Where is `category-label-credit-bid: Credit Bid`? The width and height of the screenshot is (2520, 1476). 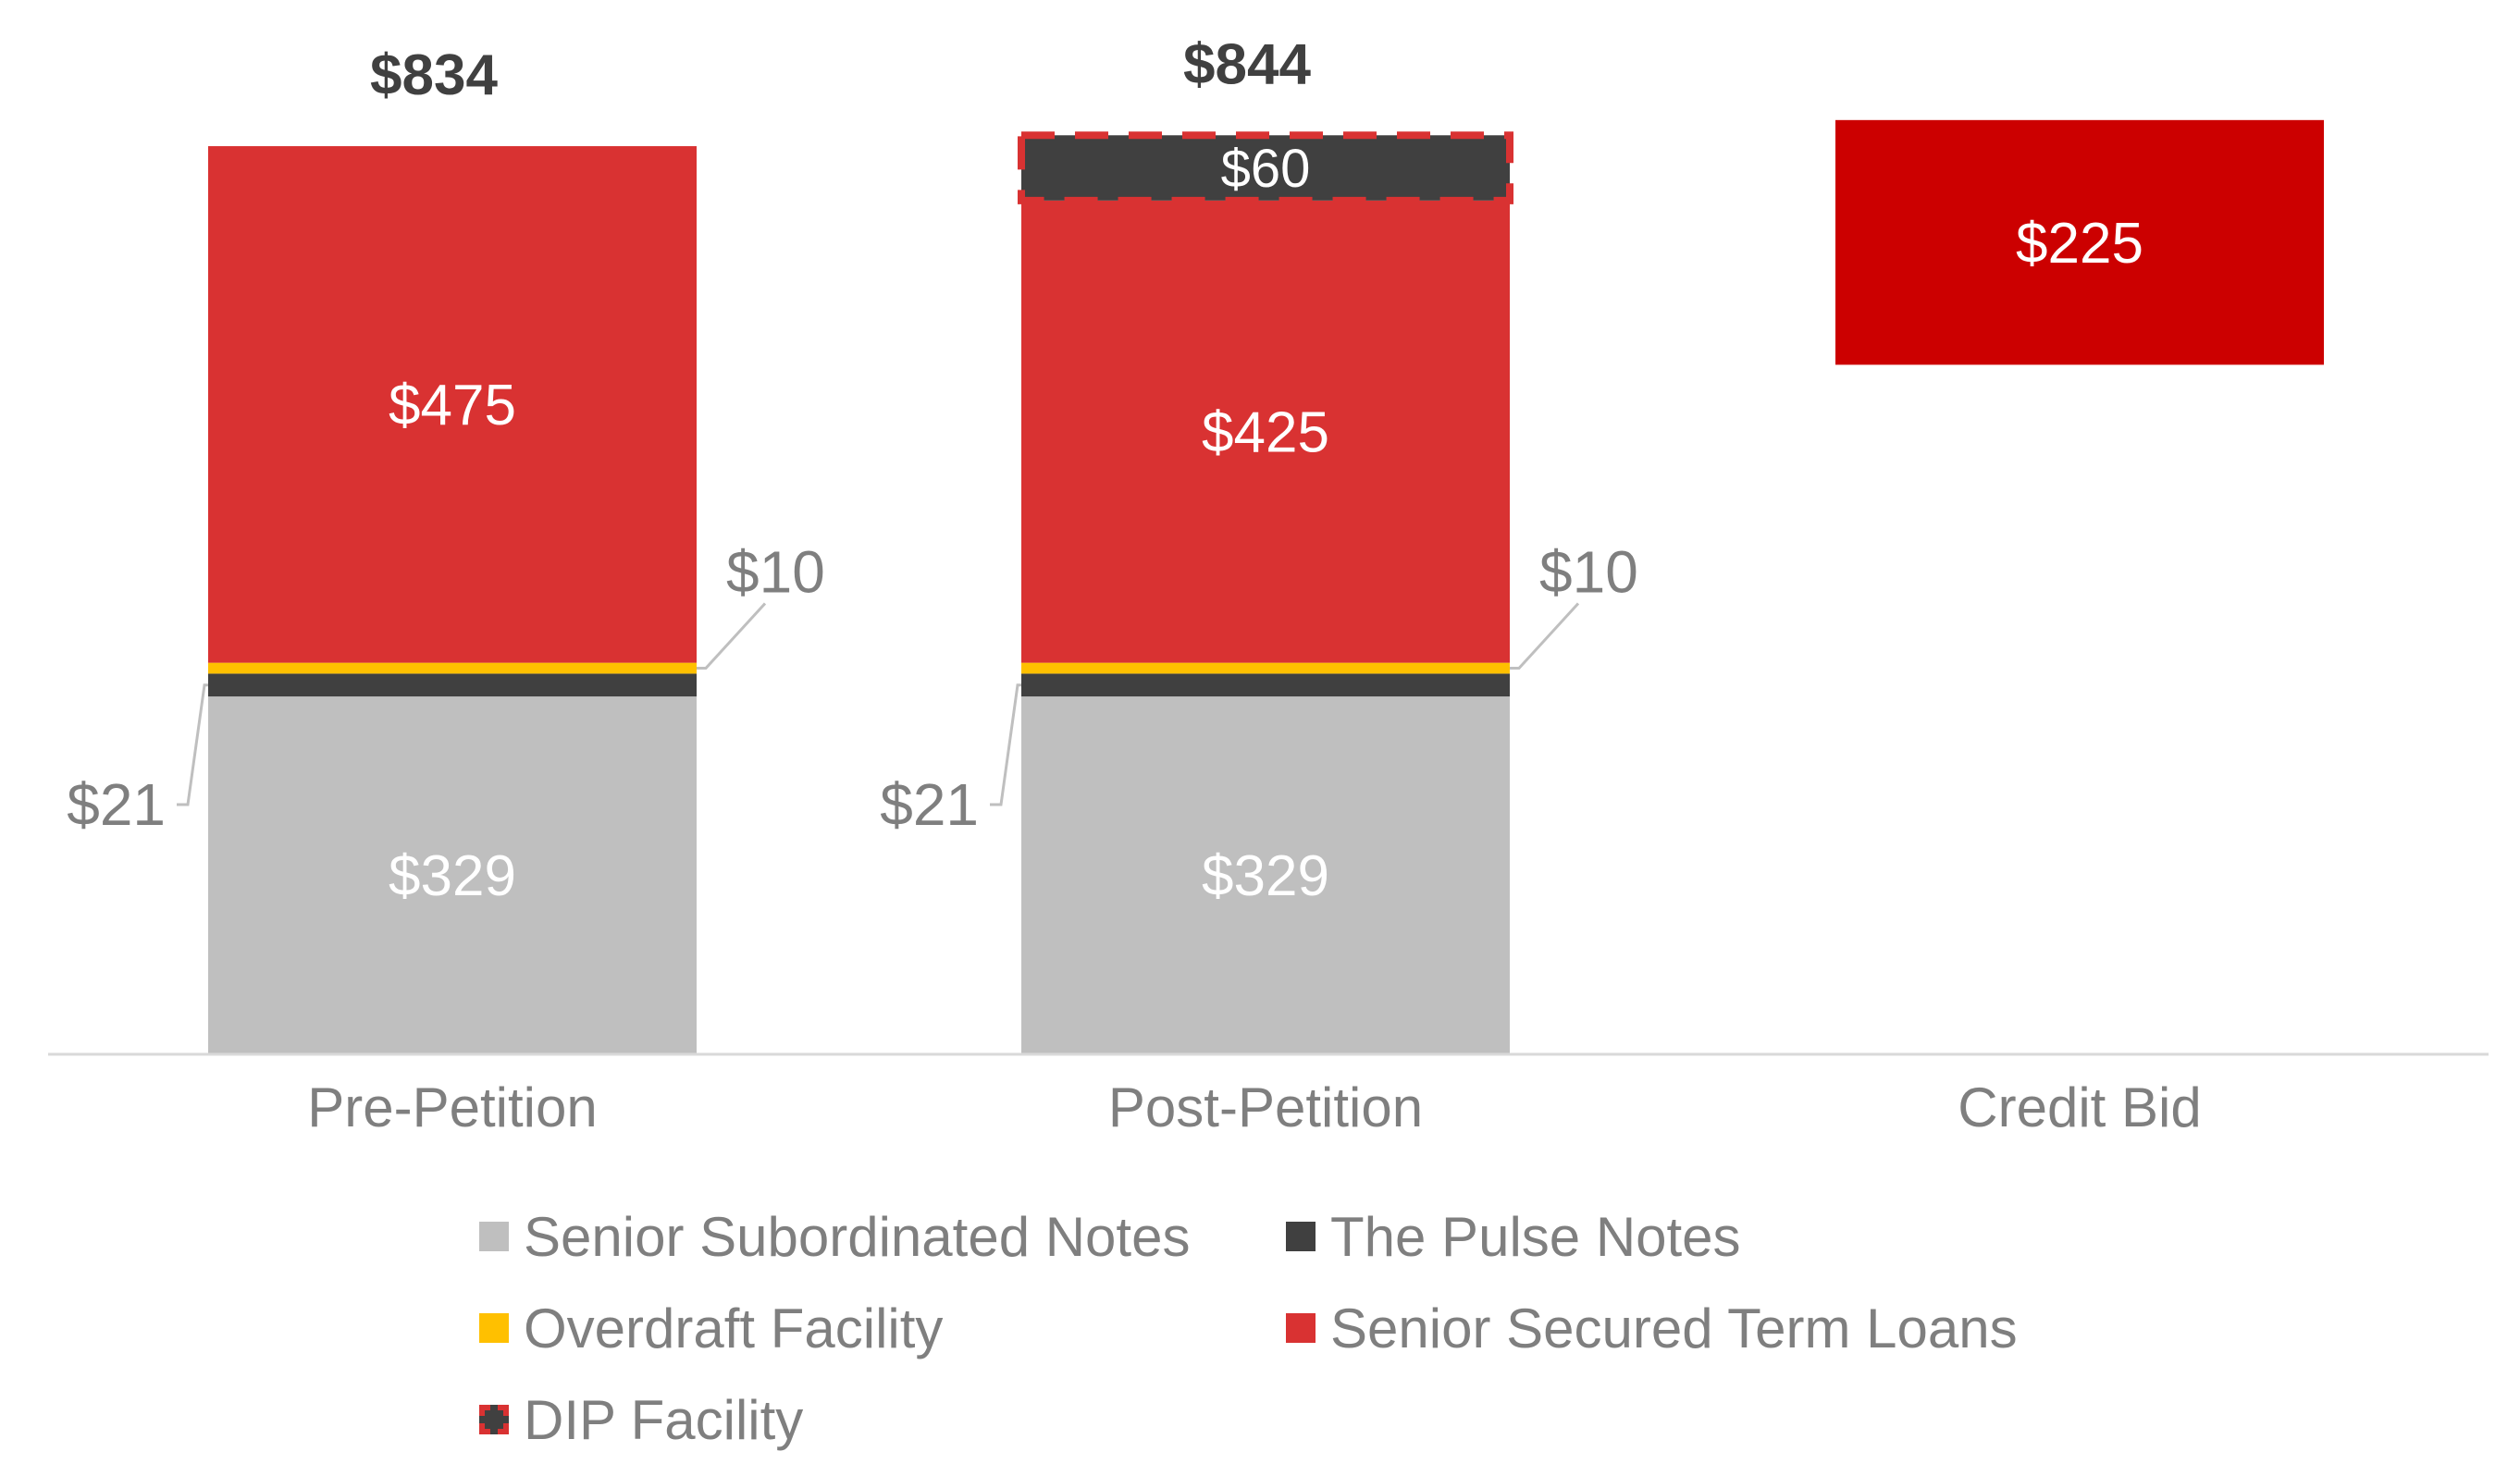
category-label-credit-bid: Credit Bid is located at coordinates (2079, 1107).